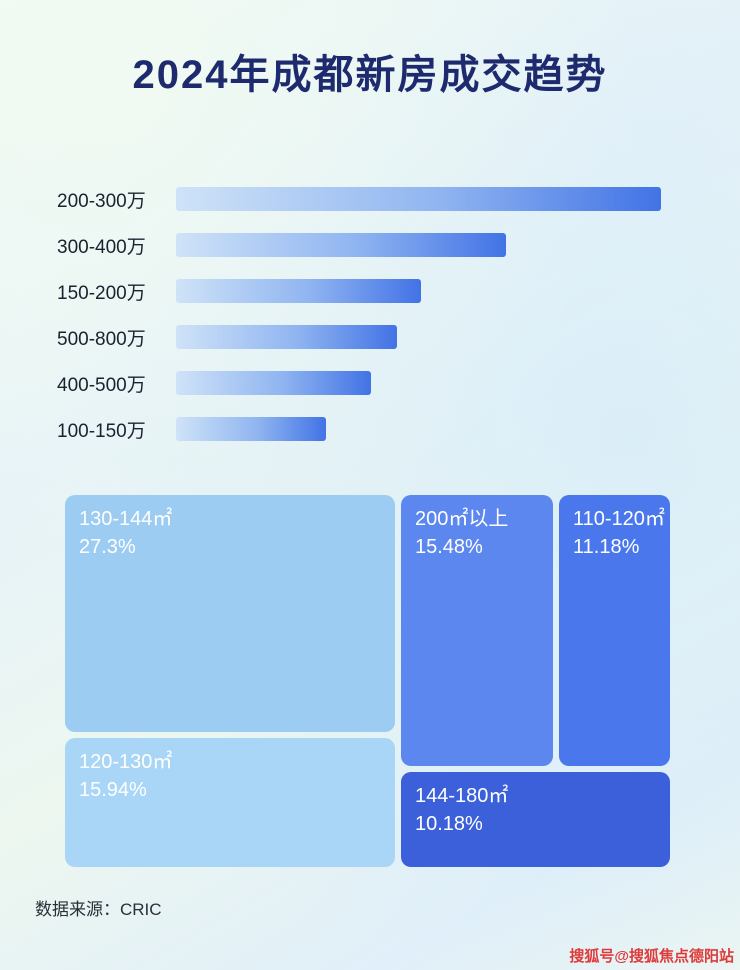  Describe the element at coordinates (614, 630) in the screenshot. I see `treemap-block: 110-120㎡ 11.18%` at that location.